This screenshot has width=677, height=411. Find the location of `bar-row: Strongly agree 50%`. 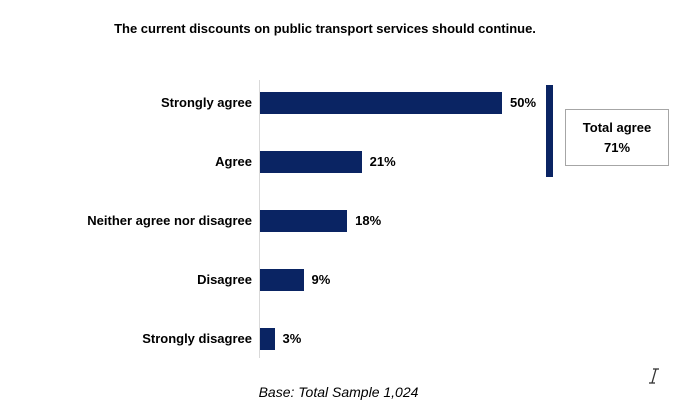

bar-row: Strongly agree 50% is located at coordinates (338, 102).